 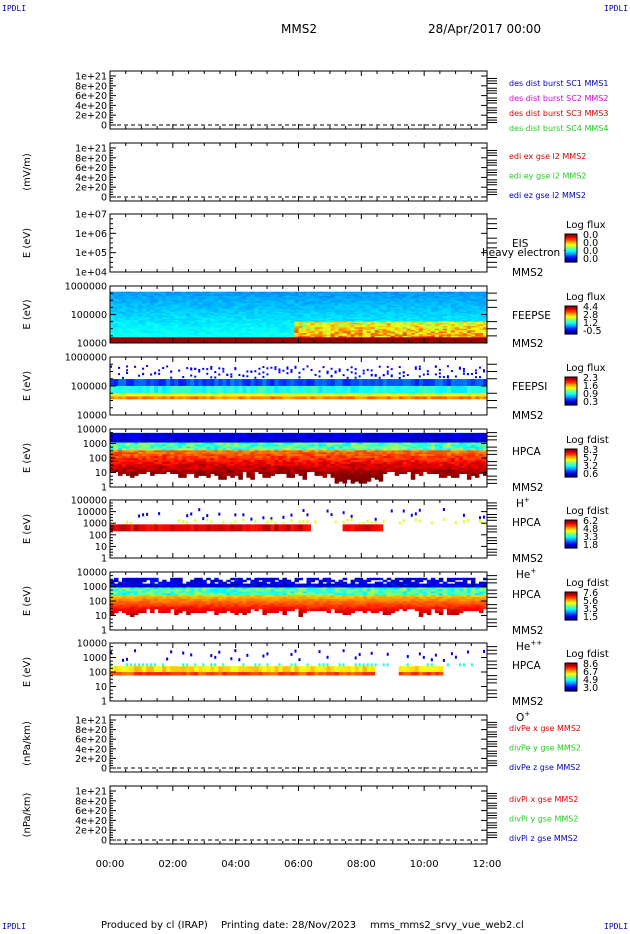 What do you see at coordinates (571, 308) in the screenshot?
I see `colorbar-cell` at bounding box center [571, 308].